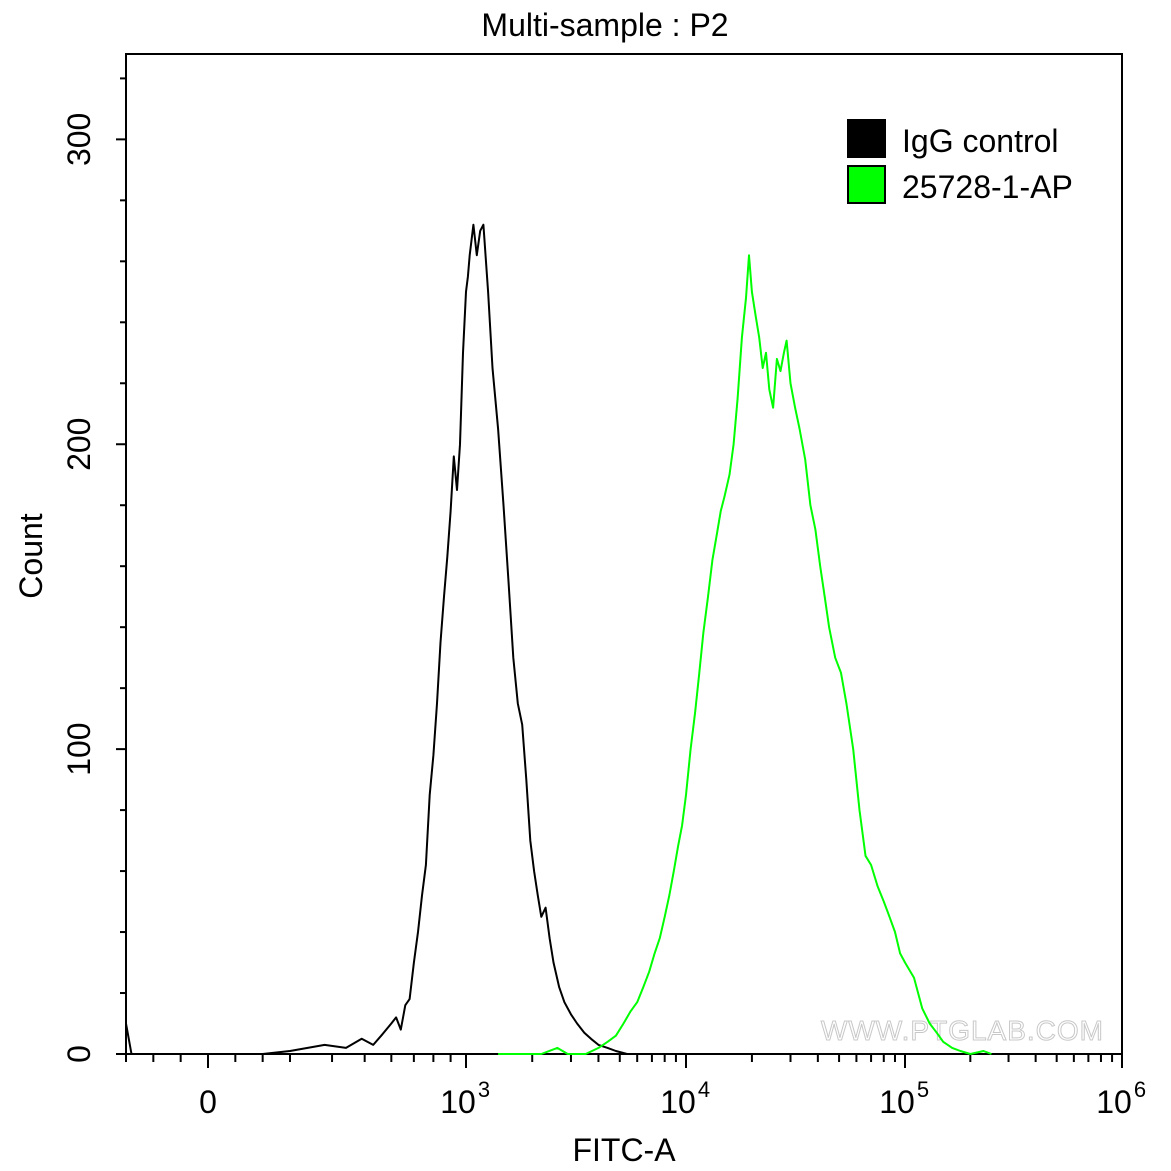 The height and width of the screenshot is (1171, 1171). I want to click on legend-swatch-25728-1-ap, so click(866, 184).